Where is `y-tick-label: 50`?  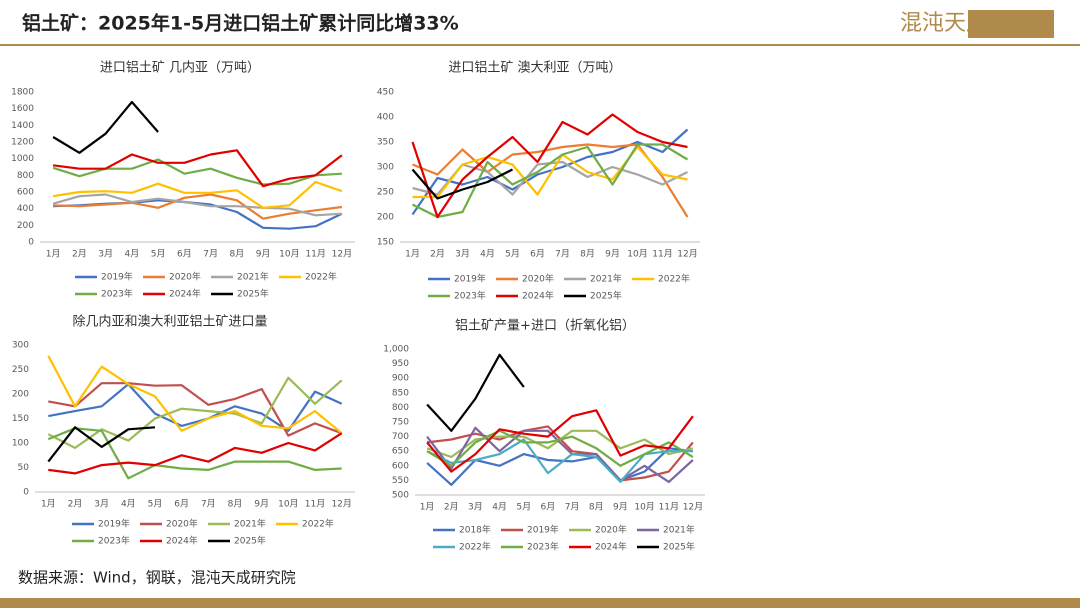 y-tick-label: 50 is located at coordinates (24, 468).